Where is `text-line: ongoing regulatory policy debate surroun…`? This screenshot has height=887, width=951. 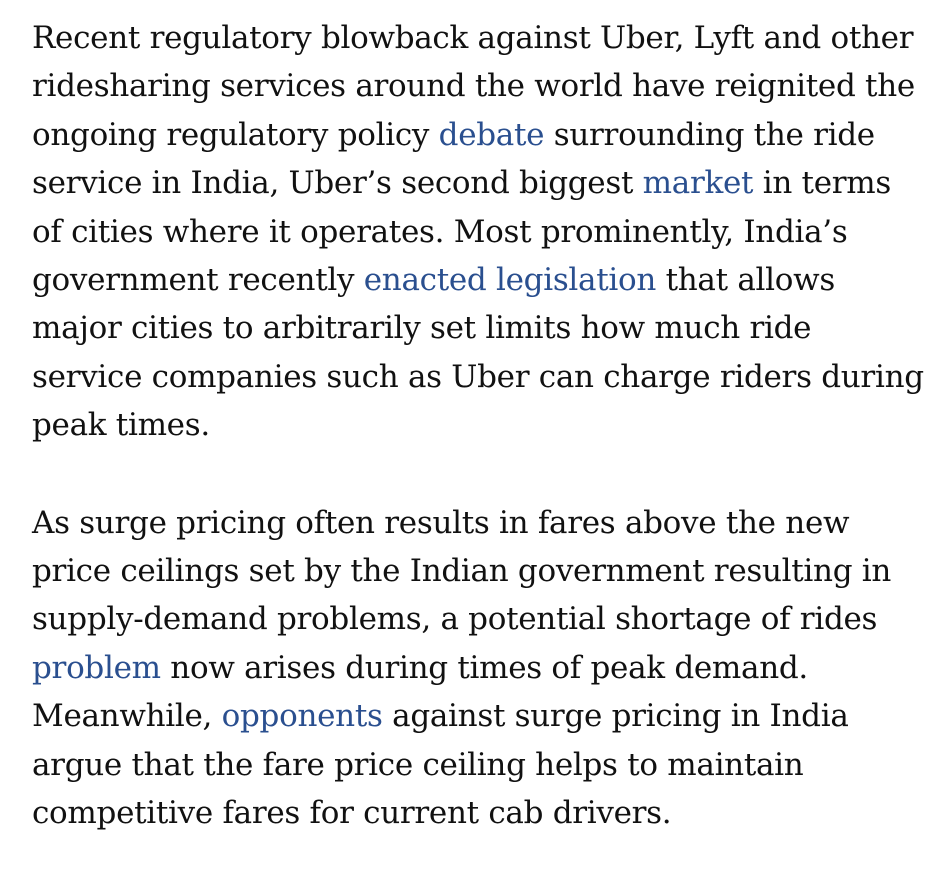 text-line: ongoing regulatory policy debate surroun… is located at coordinates (484, 135).